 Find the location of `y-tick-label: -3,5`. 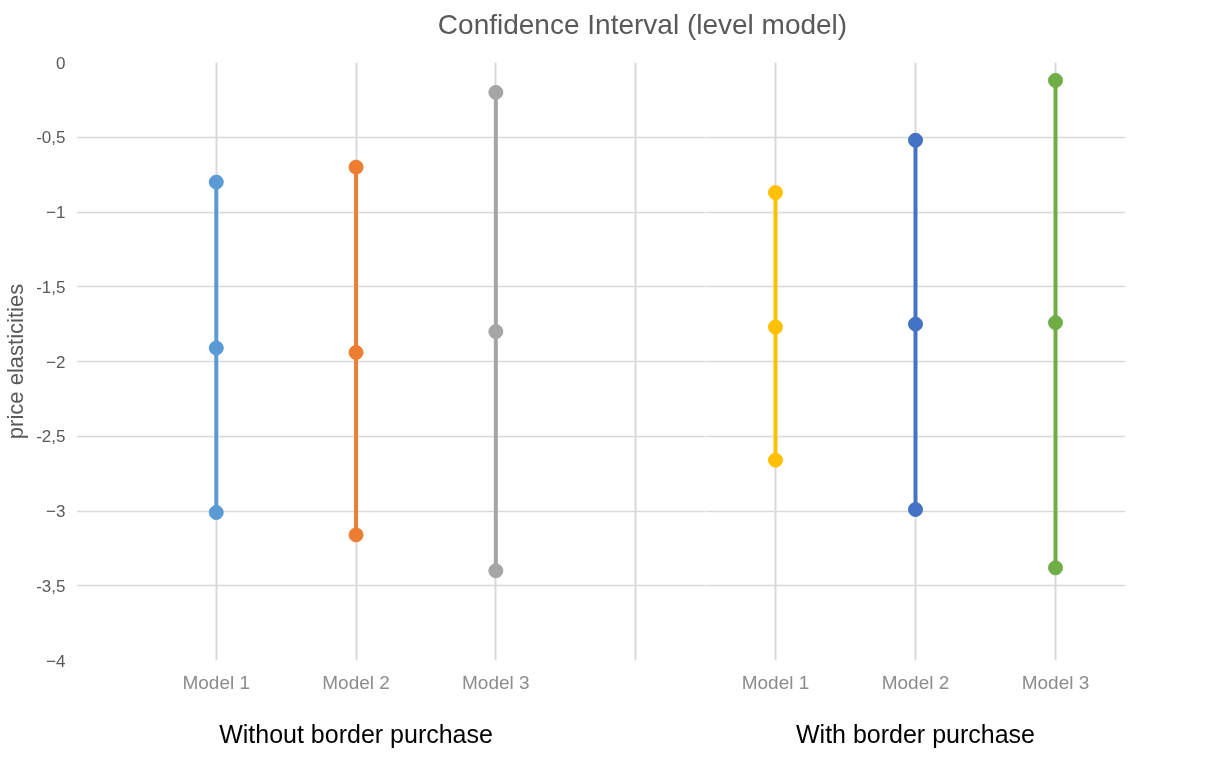

y-tick-label: -3,5 is located at coordinates (51, 586).